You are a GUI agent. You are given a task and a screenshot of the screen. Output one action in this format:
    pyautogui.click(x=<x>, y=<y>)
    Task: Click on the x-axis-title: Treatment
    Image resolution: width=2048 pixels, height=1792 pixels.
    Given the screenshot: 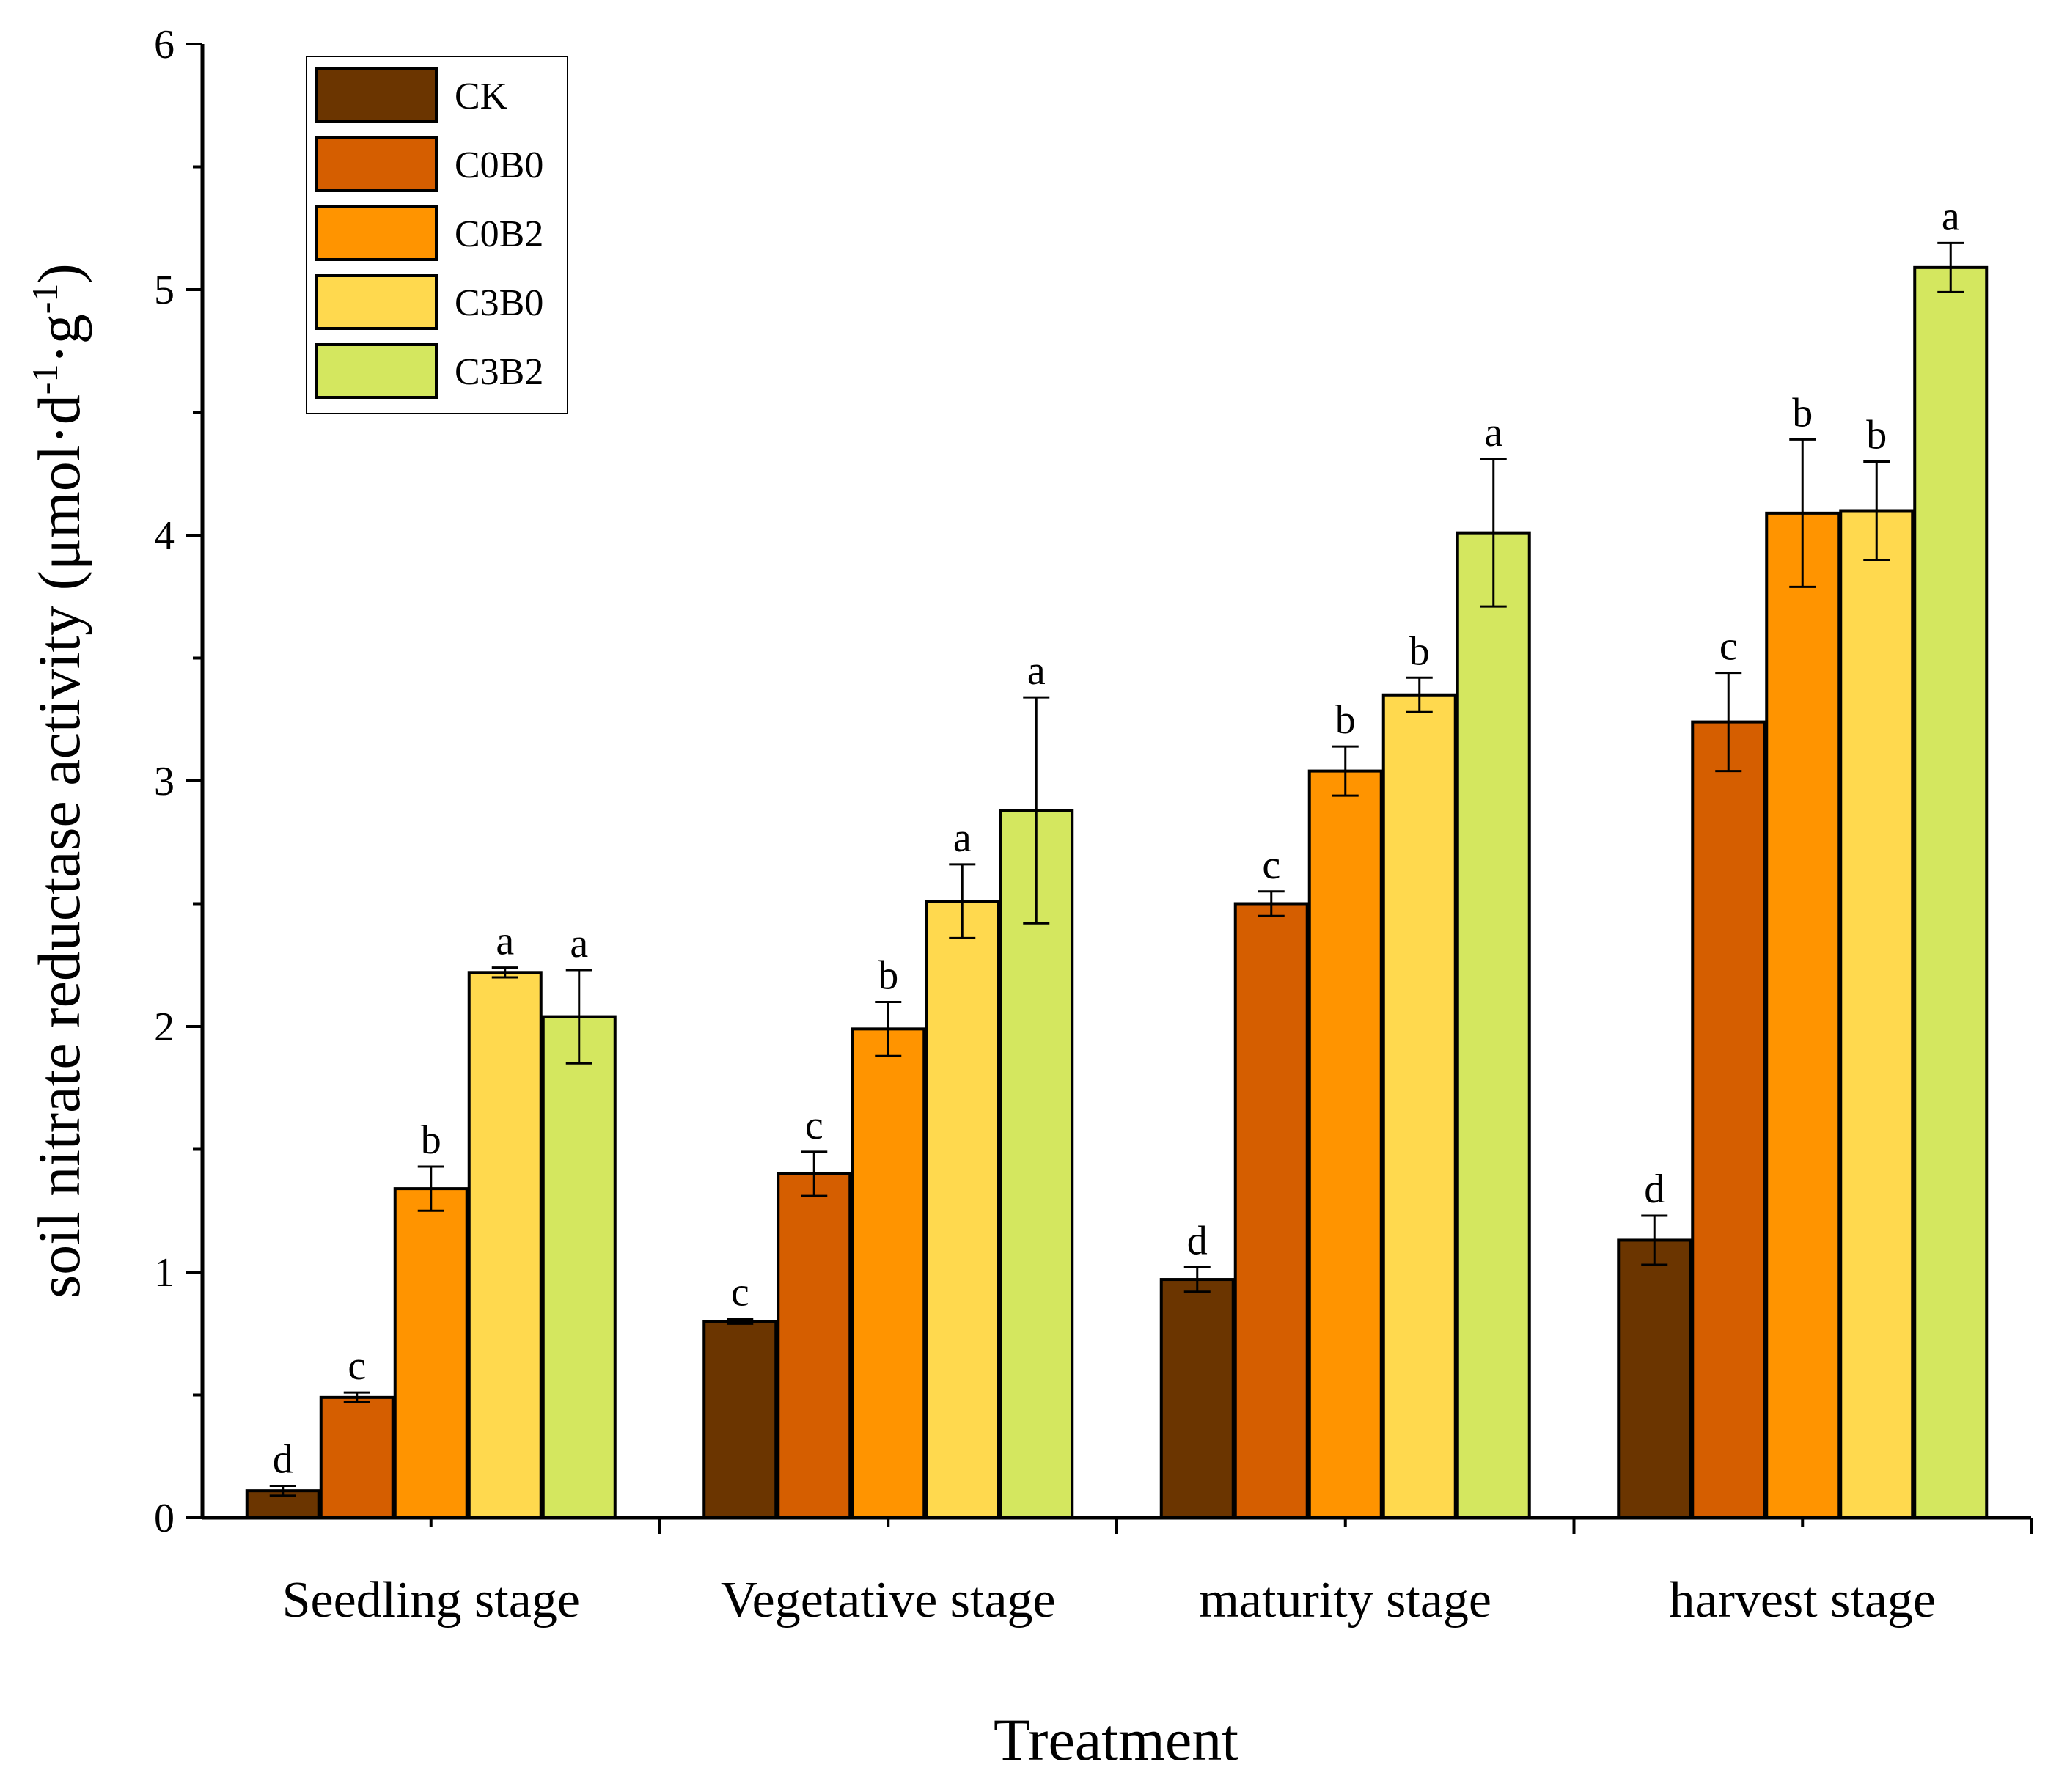 What is the action you would take?
    pyautogui.click(x=1116, y=1739)
    